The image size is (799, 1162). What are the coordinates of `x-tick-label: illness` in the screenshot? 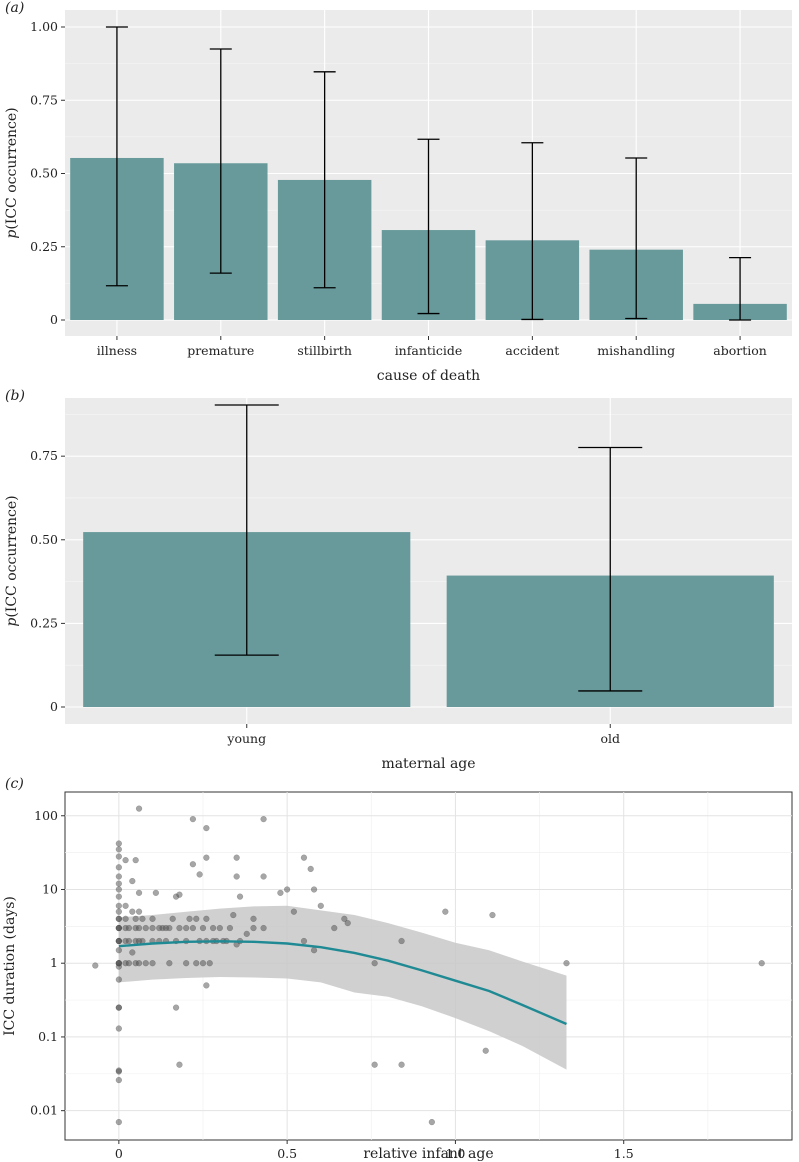 It's located at (117, 350).